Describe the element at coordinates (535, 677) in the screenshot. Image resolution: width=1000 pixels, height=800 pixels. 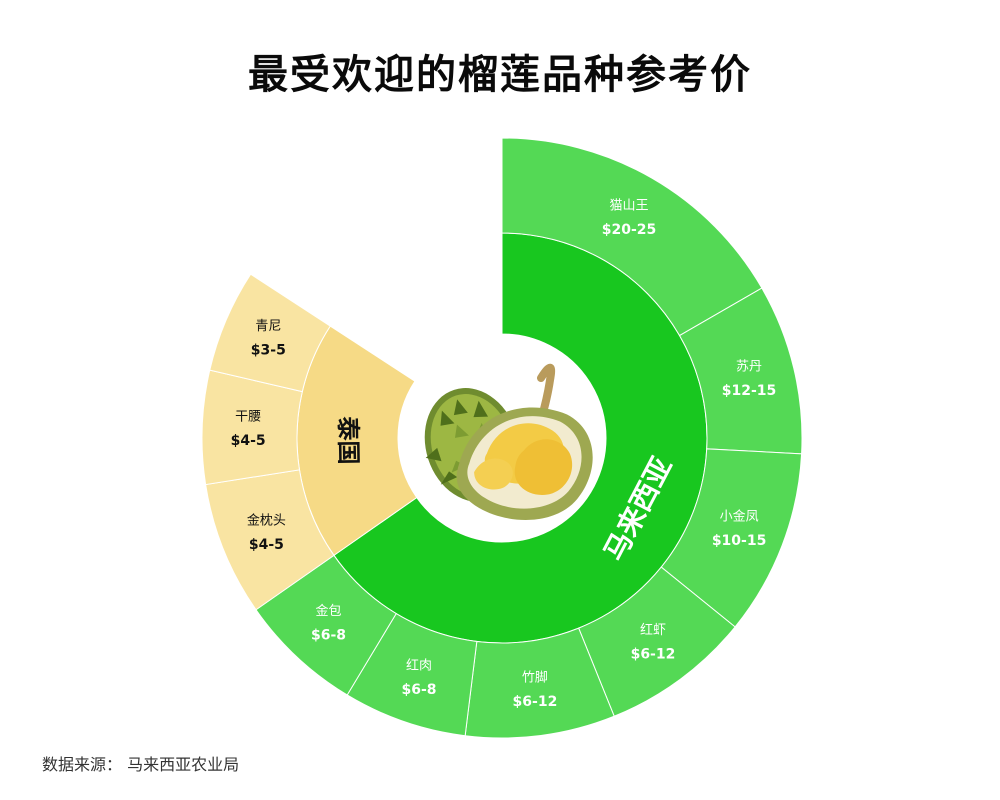
I see `variety-name-0-4: 竹脚` at that location.